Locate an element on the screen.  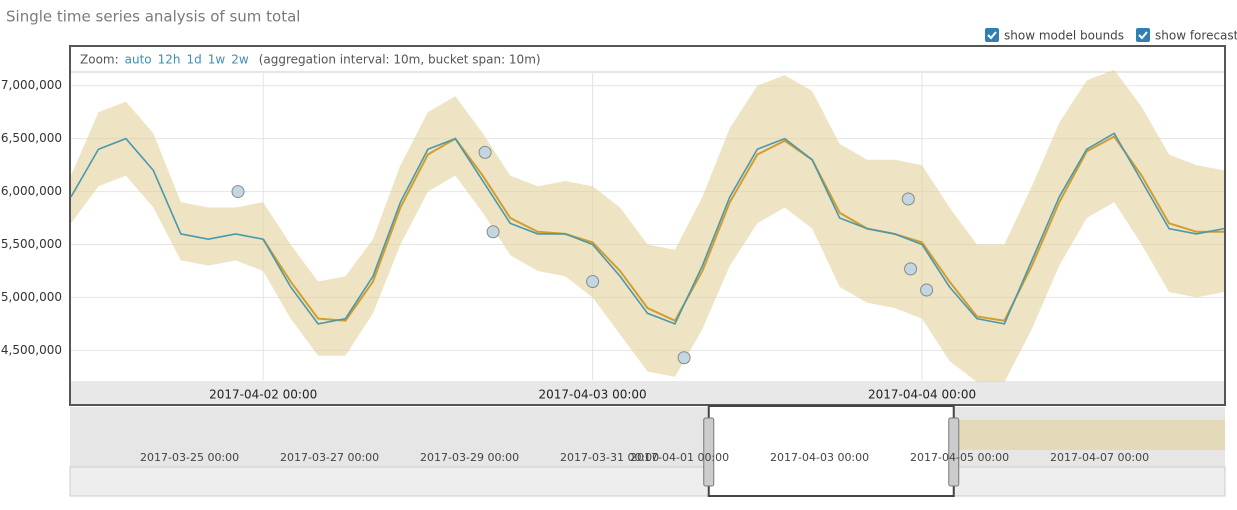
x-tick-label: 2017-04-03 00:00 is located at coordinates (593, 395).